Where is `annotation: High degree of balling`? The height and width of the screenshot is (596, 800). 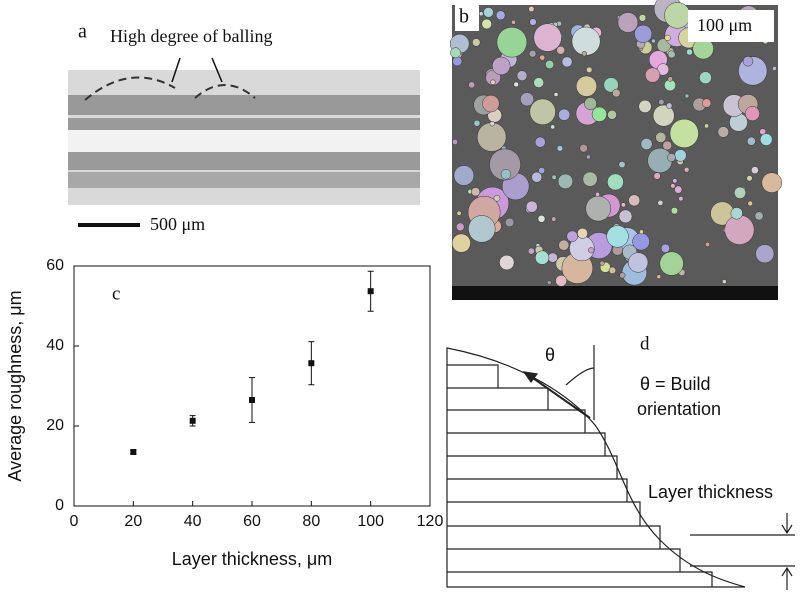
annotation: High degree of balling is located at coordinates (191, 36).